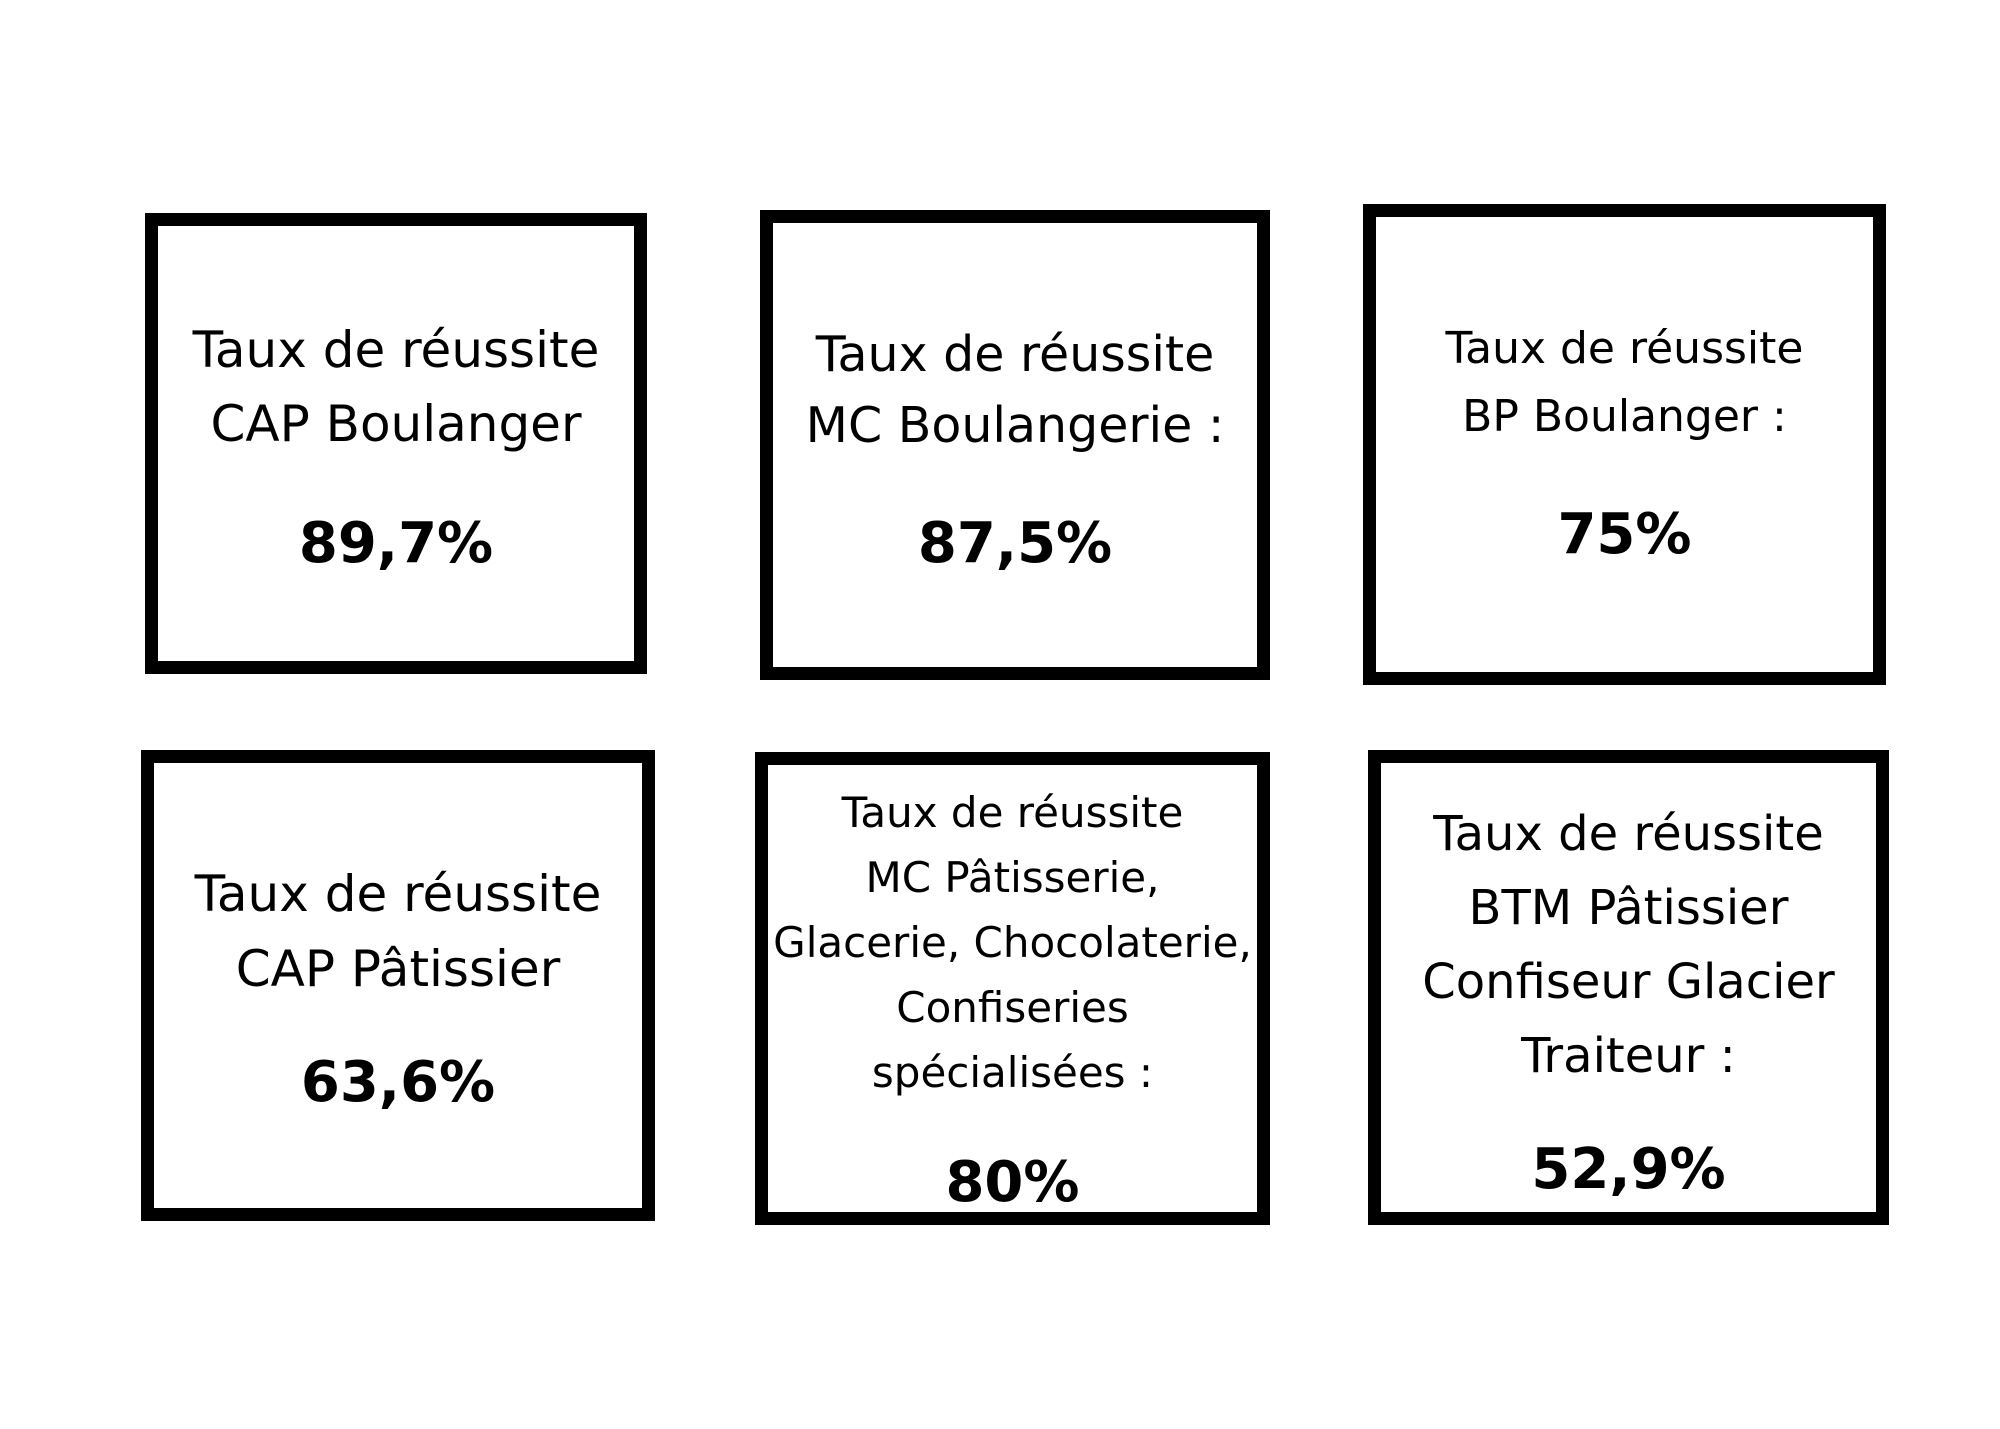  Describe the element at coordinates (1012, 1072) in the screenshot. I see `card-label-line: spécialisées :` at that location.